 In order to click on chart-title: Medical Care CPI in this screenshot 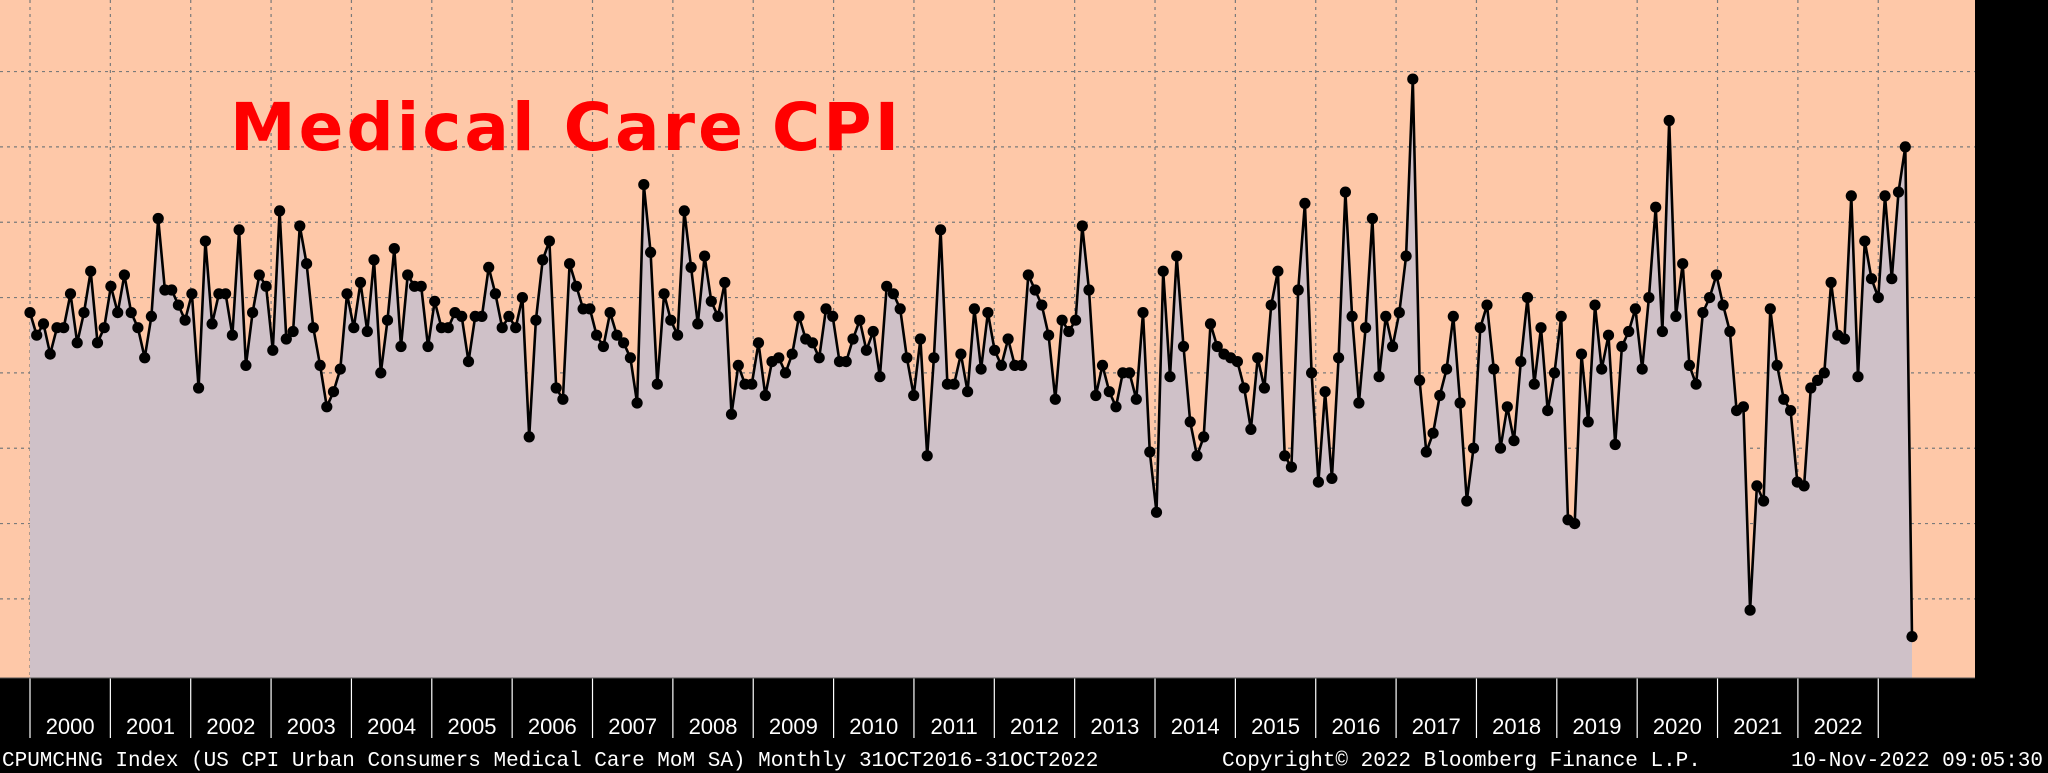, I will do `click(566, 127)`.